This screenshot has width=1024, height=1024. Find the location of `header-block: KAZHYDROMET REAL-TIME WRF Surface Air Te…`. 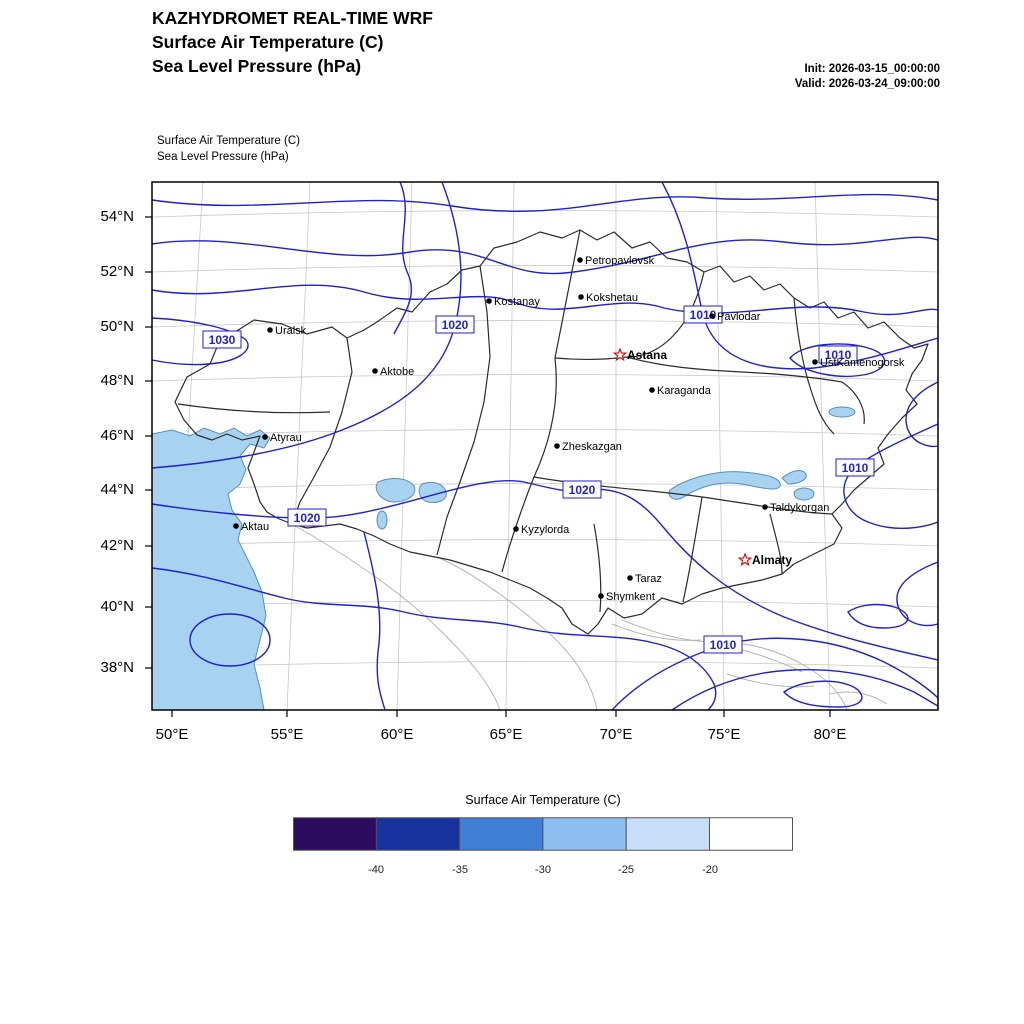

header-block: KAZHYDROMET REAL-TIME WRF Surface Air Te… is located at coordinates (292, 42).